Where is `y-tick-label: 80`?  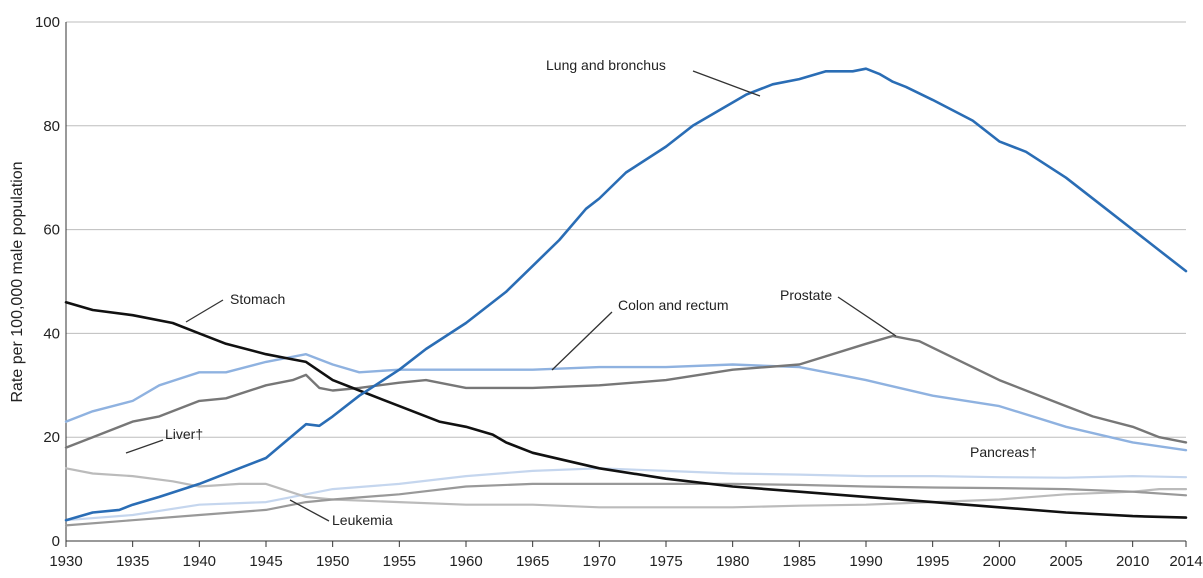 y-tick-label: 80 is located at coordinates (51, 126).